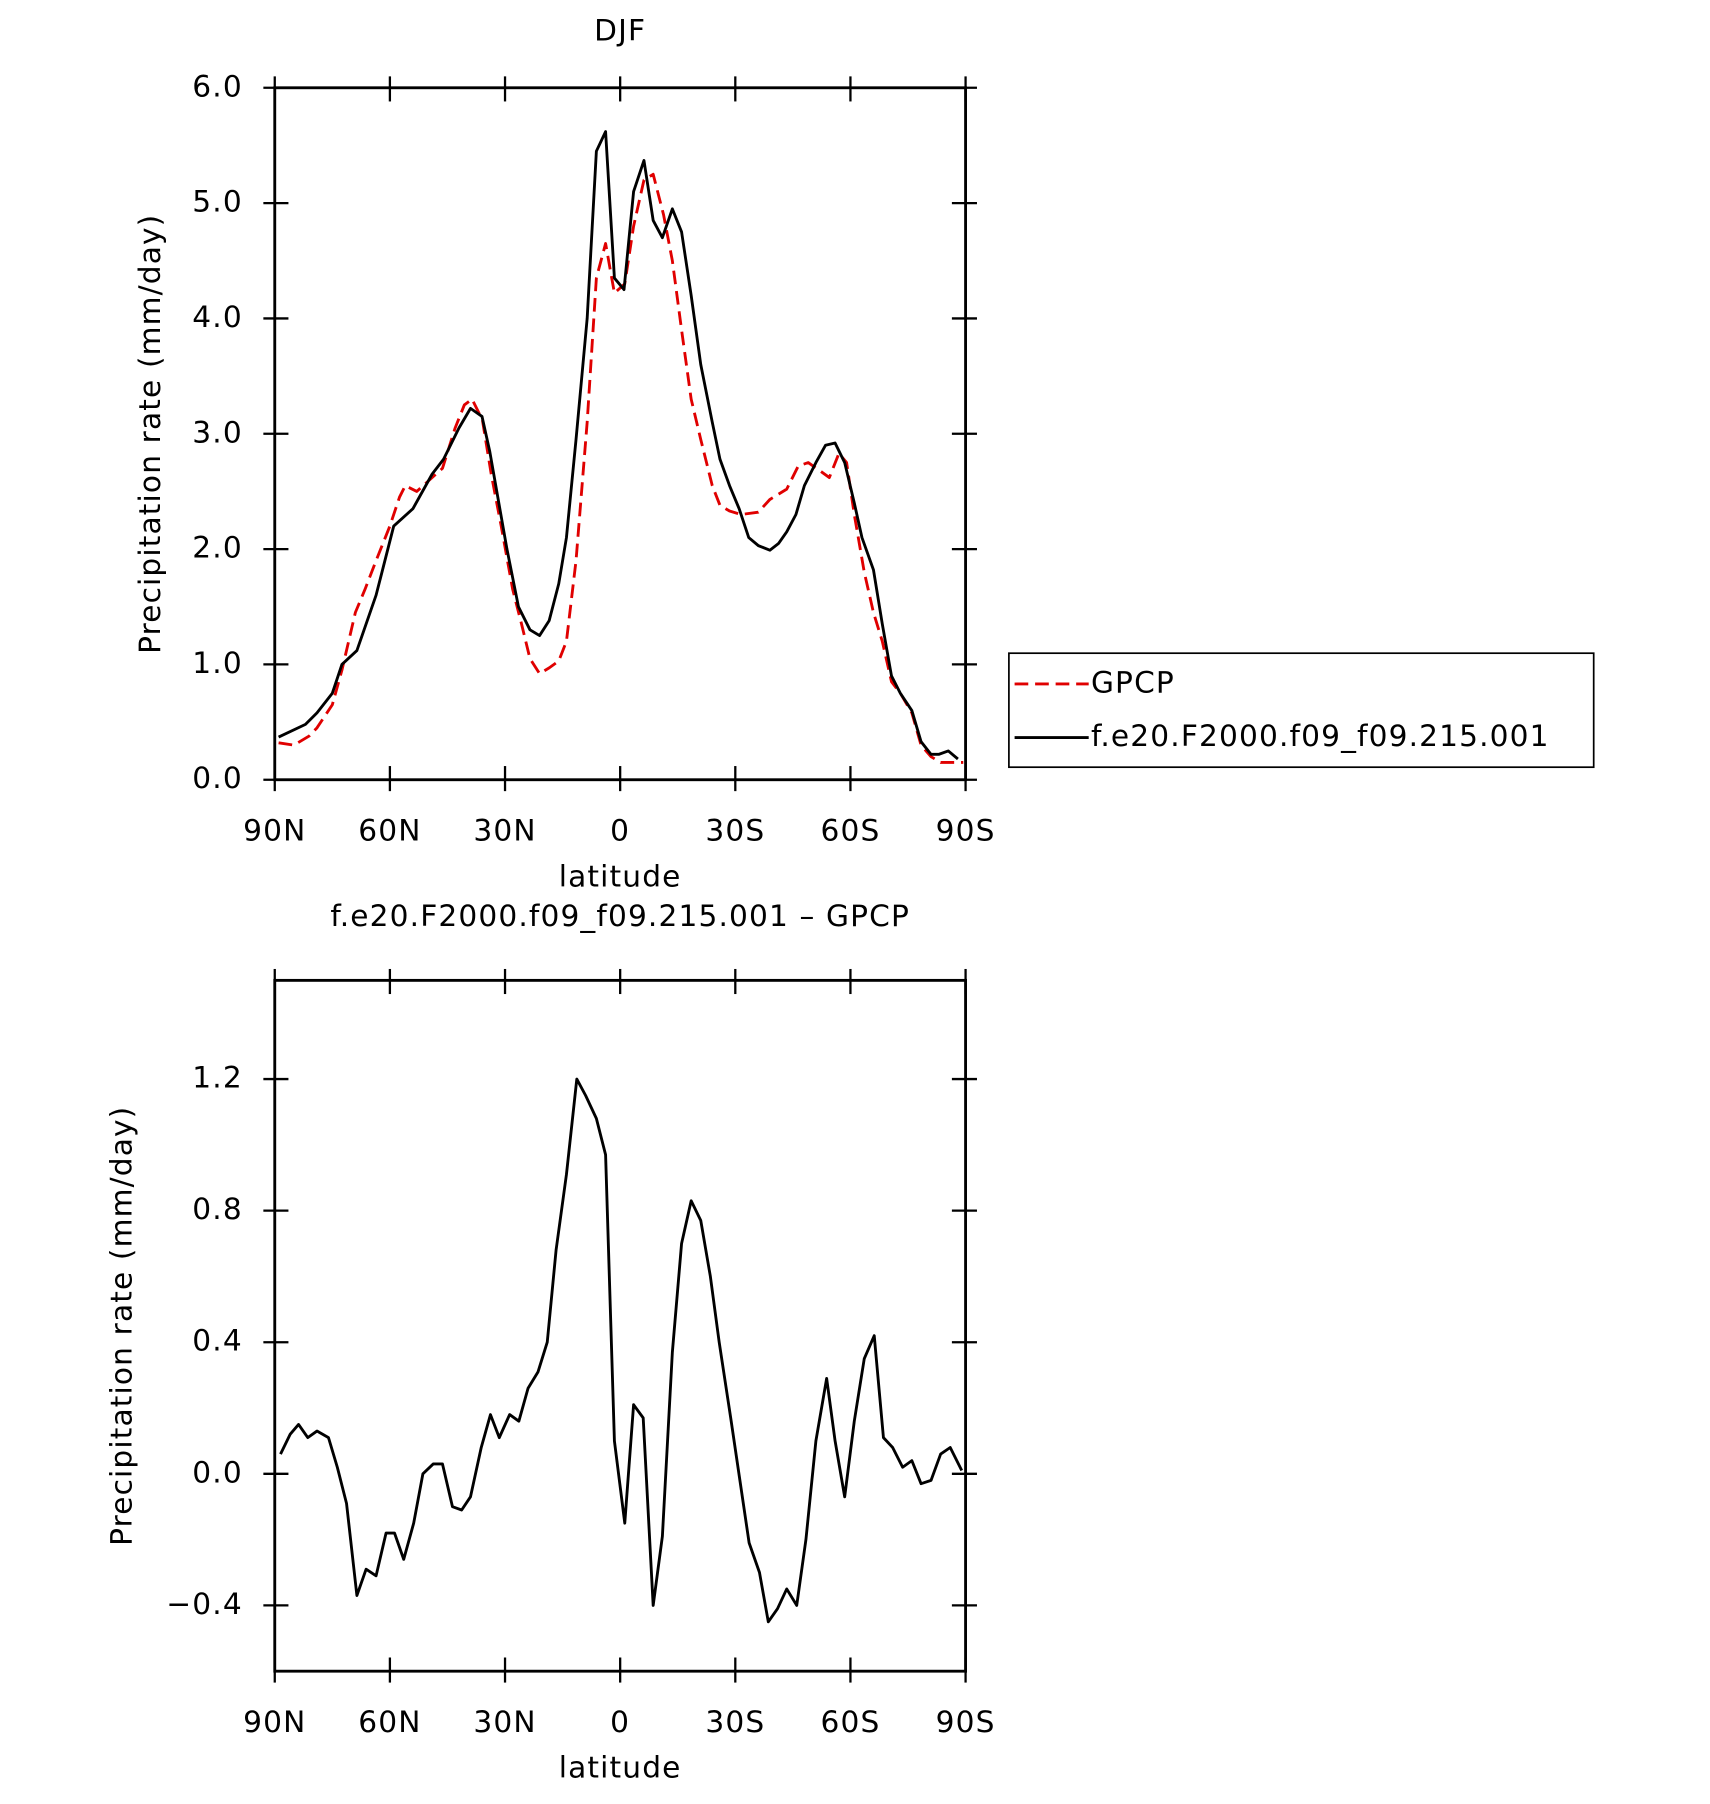  What do you see at coordinates (217, 662) in the screenshot?
I see `y-tick-label: 1.0` at bounding box center [217, 662].